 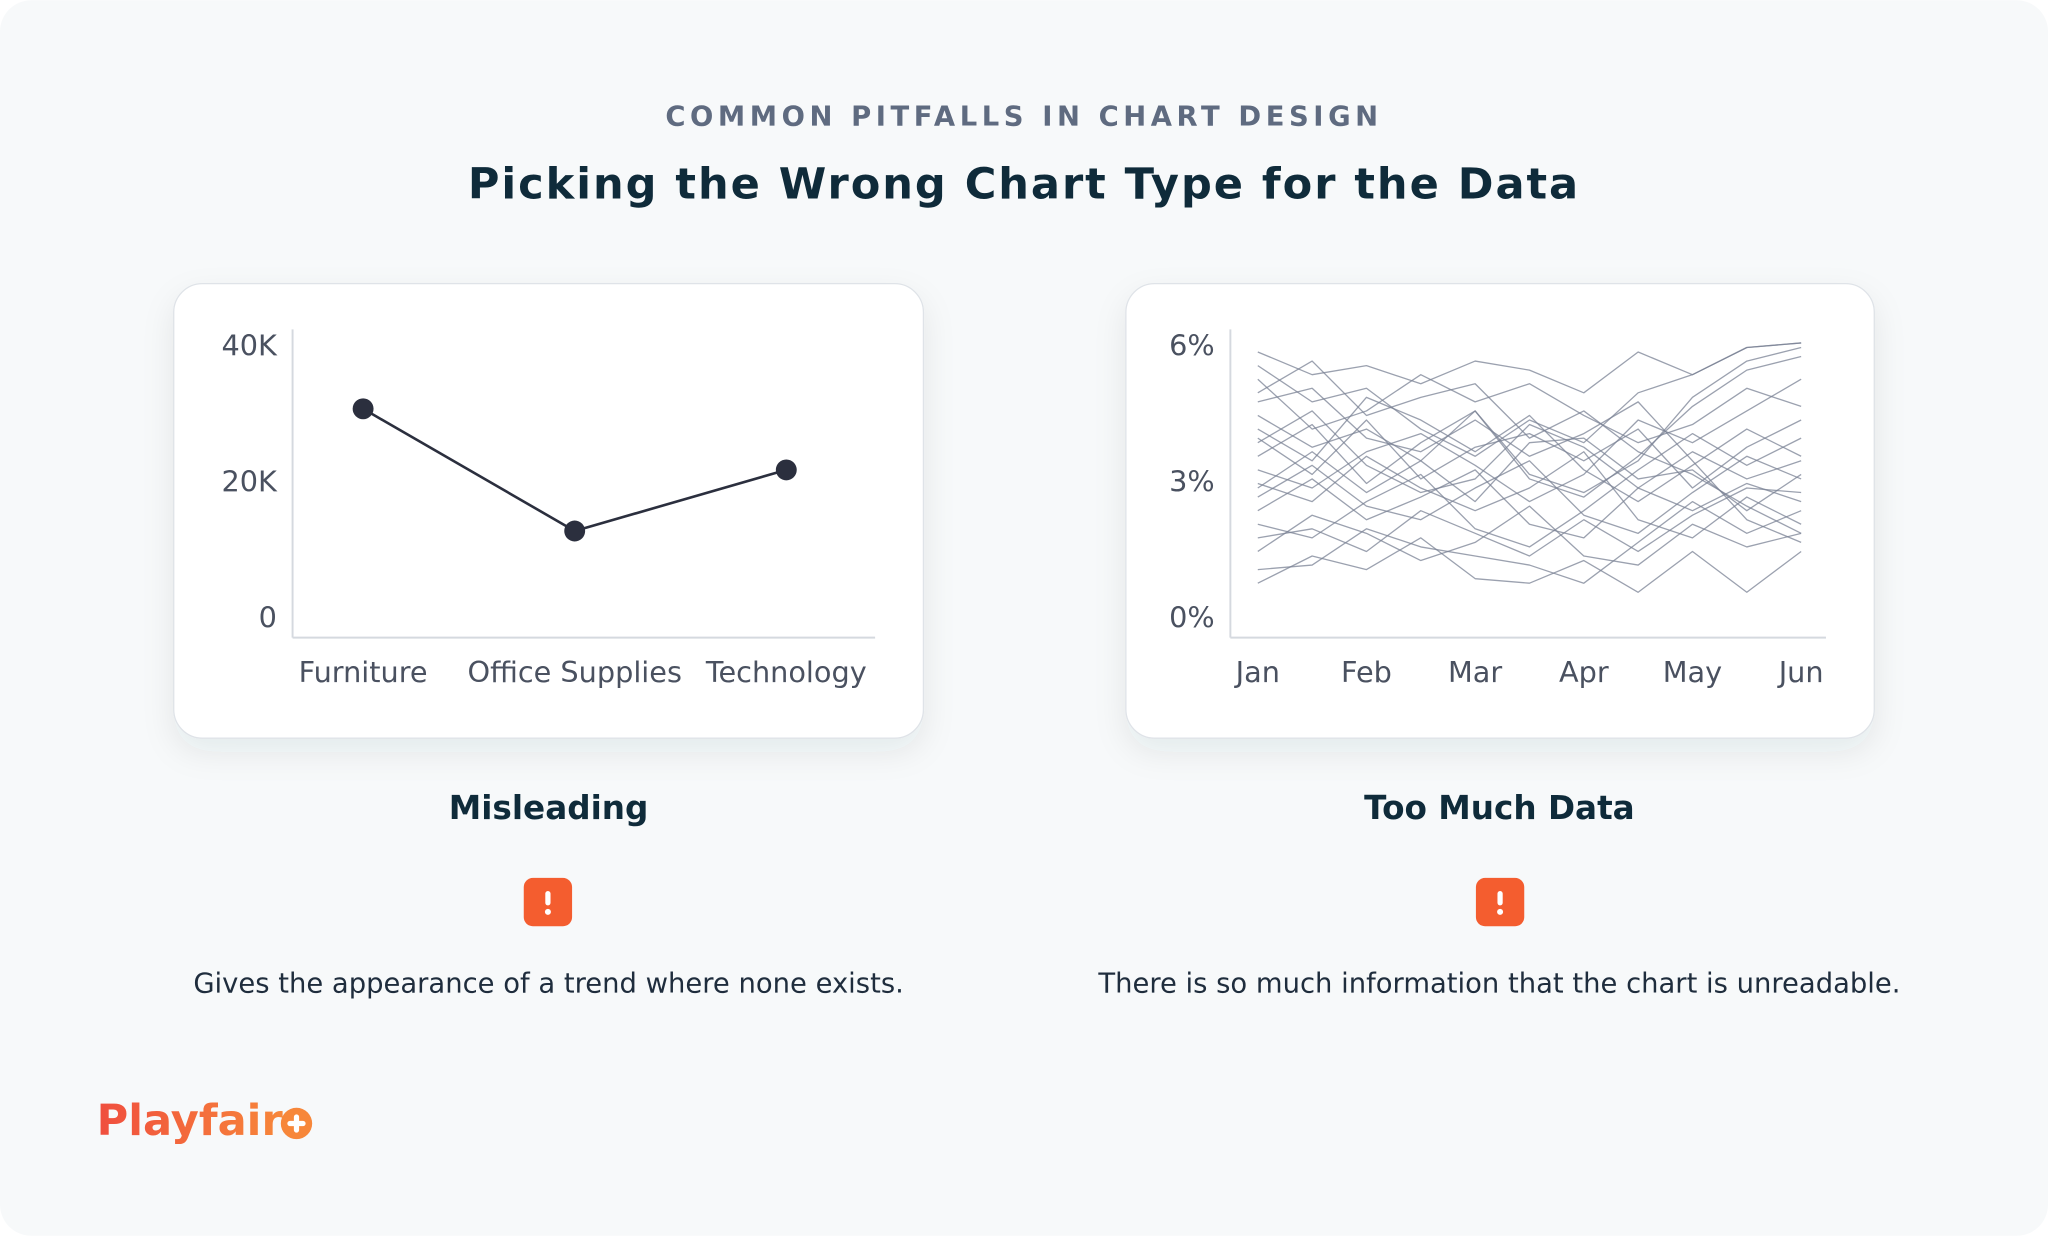 What do you see at coordinates (1499, 808) in the screenshot?
I see `card-title: Too Much Data` at bounding box center [1499, 808].